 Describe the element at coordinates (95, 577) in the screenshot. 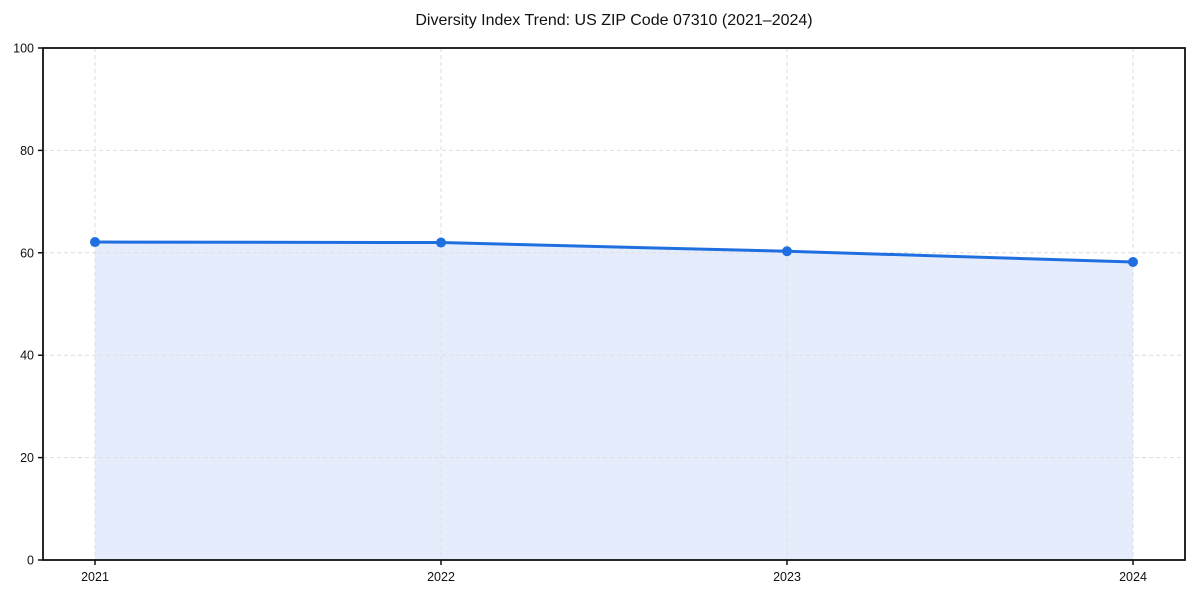

I see `x-tick-label: 2021` at that location.